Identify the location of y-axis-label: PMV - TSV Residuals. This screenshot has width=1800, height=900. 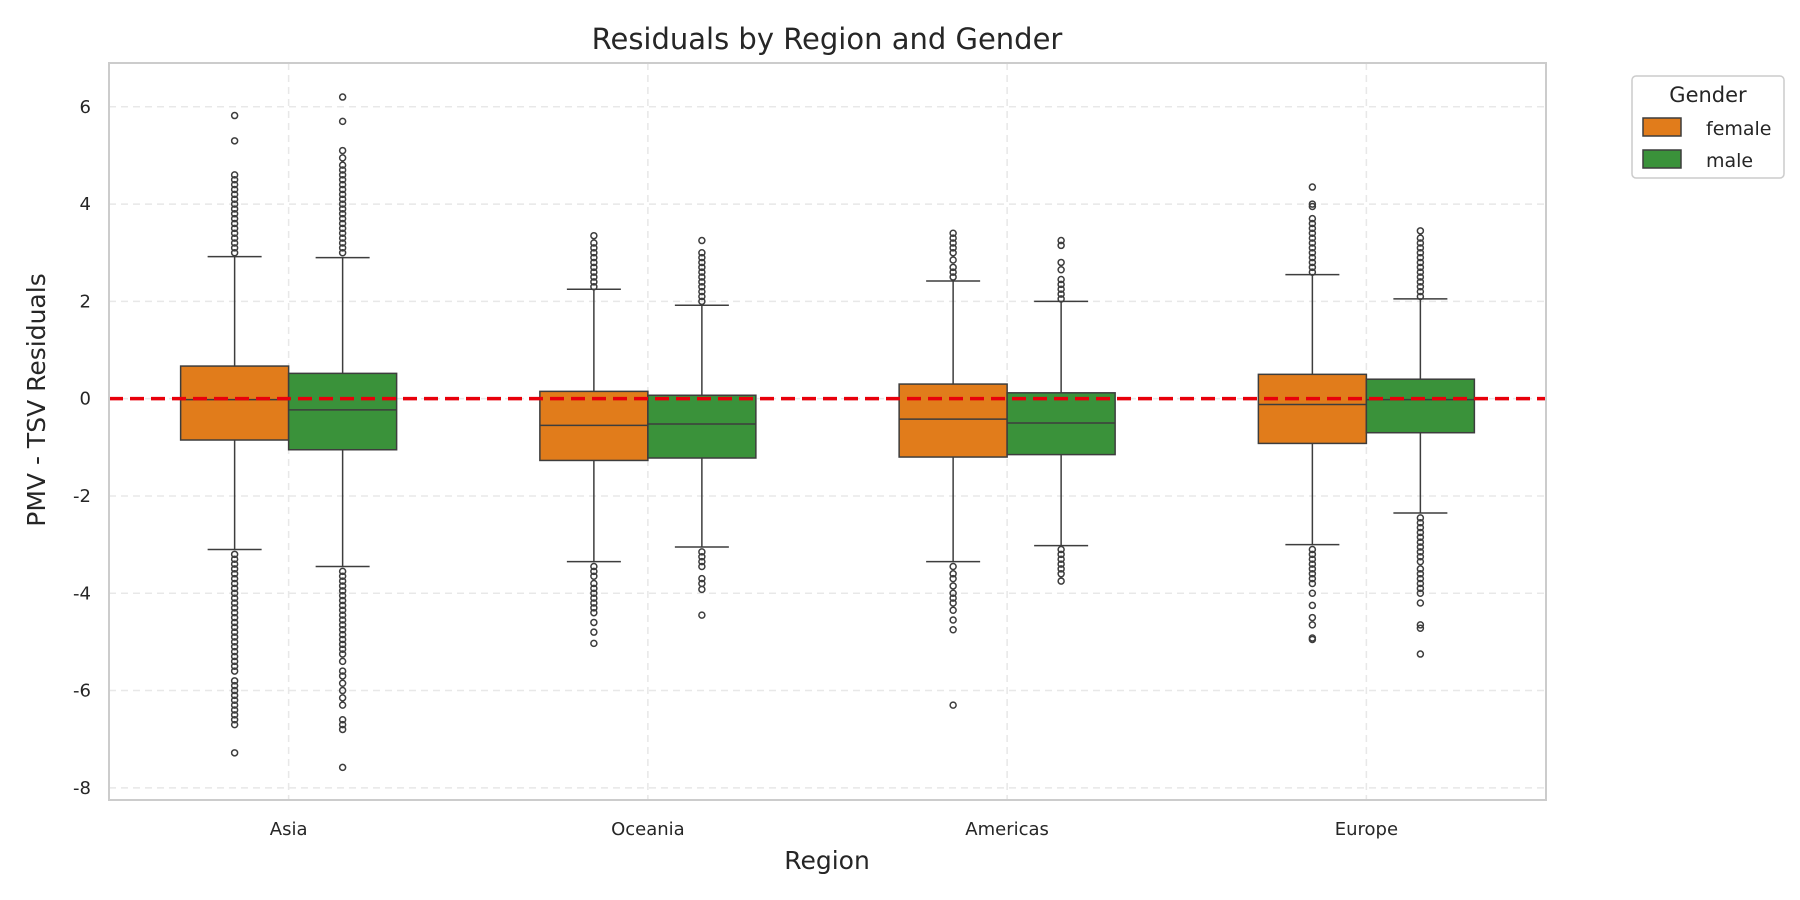
(36, 399).